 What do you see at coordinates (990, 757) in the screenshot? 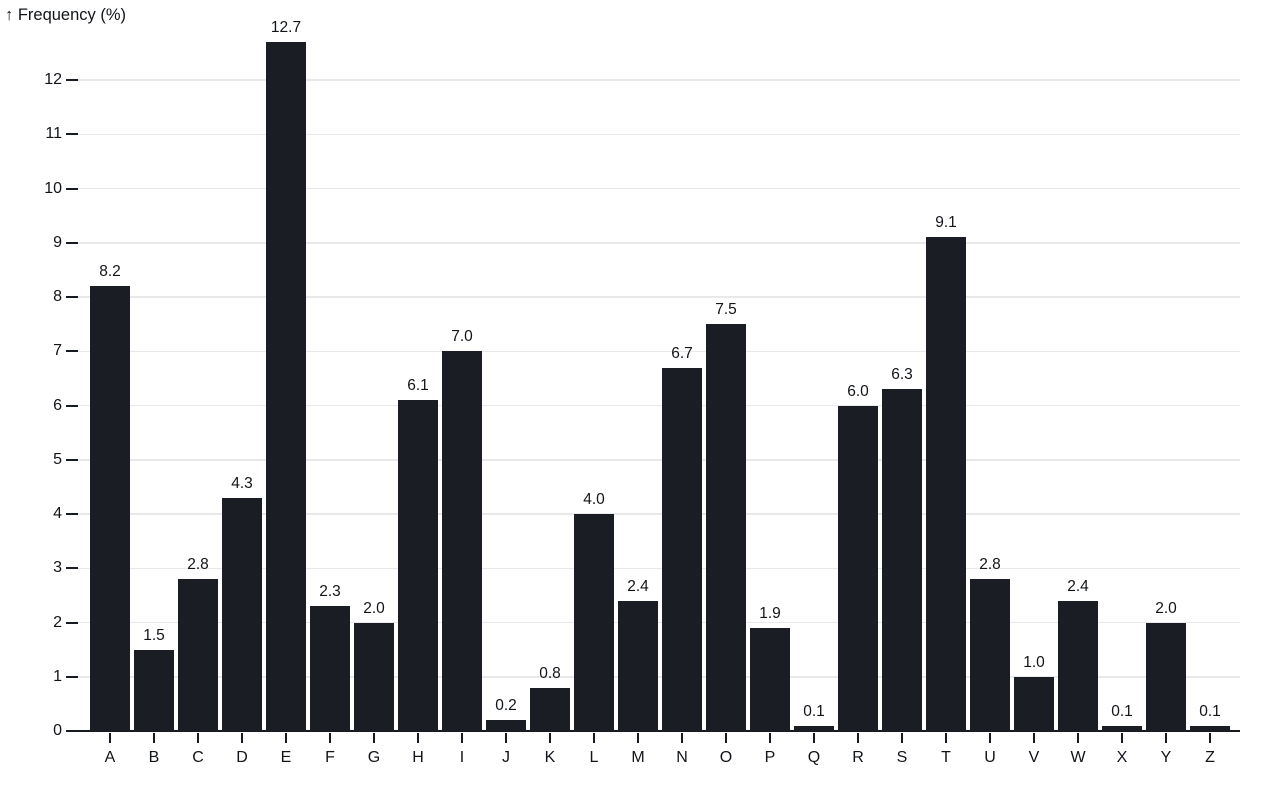
I see `x-tick-label: U` at bounding box center [990, 757].